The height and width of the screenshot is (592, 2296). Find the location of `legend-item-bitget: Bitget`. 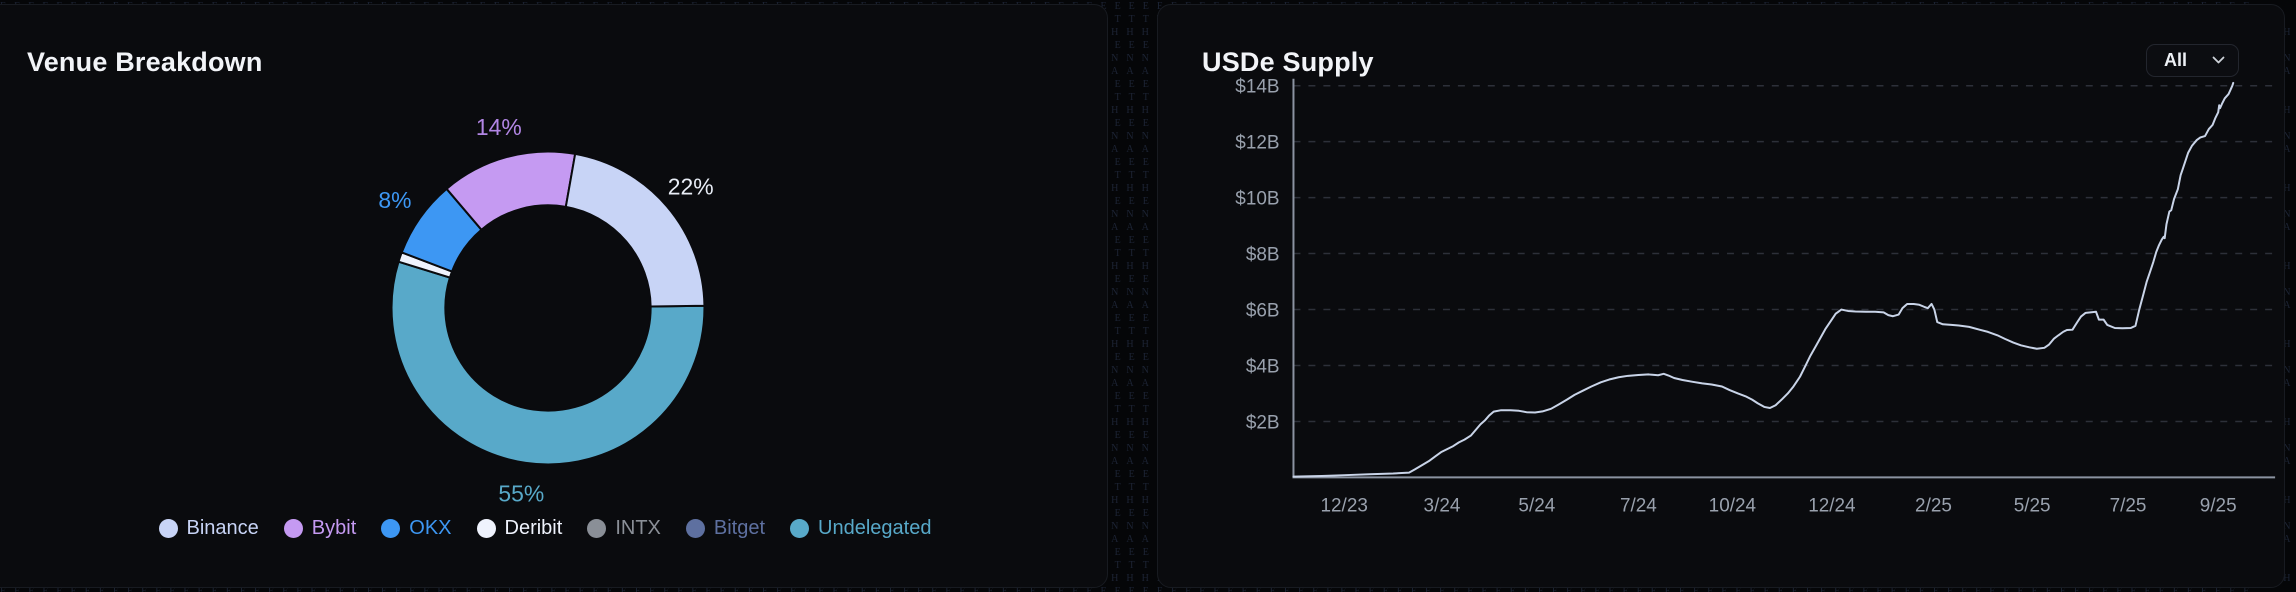

legend-item-bitget: Bitget is located at coordinates (725, 528).